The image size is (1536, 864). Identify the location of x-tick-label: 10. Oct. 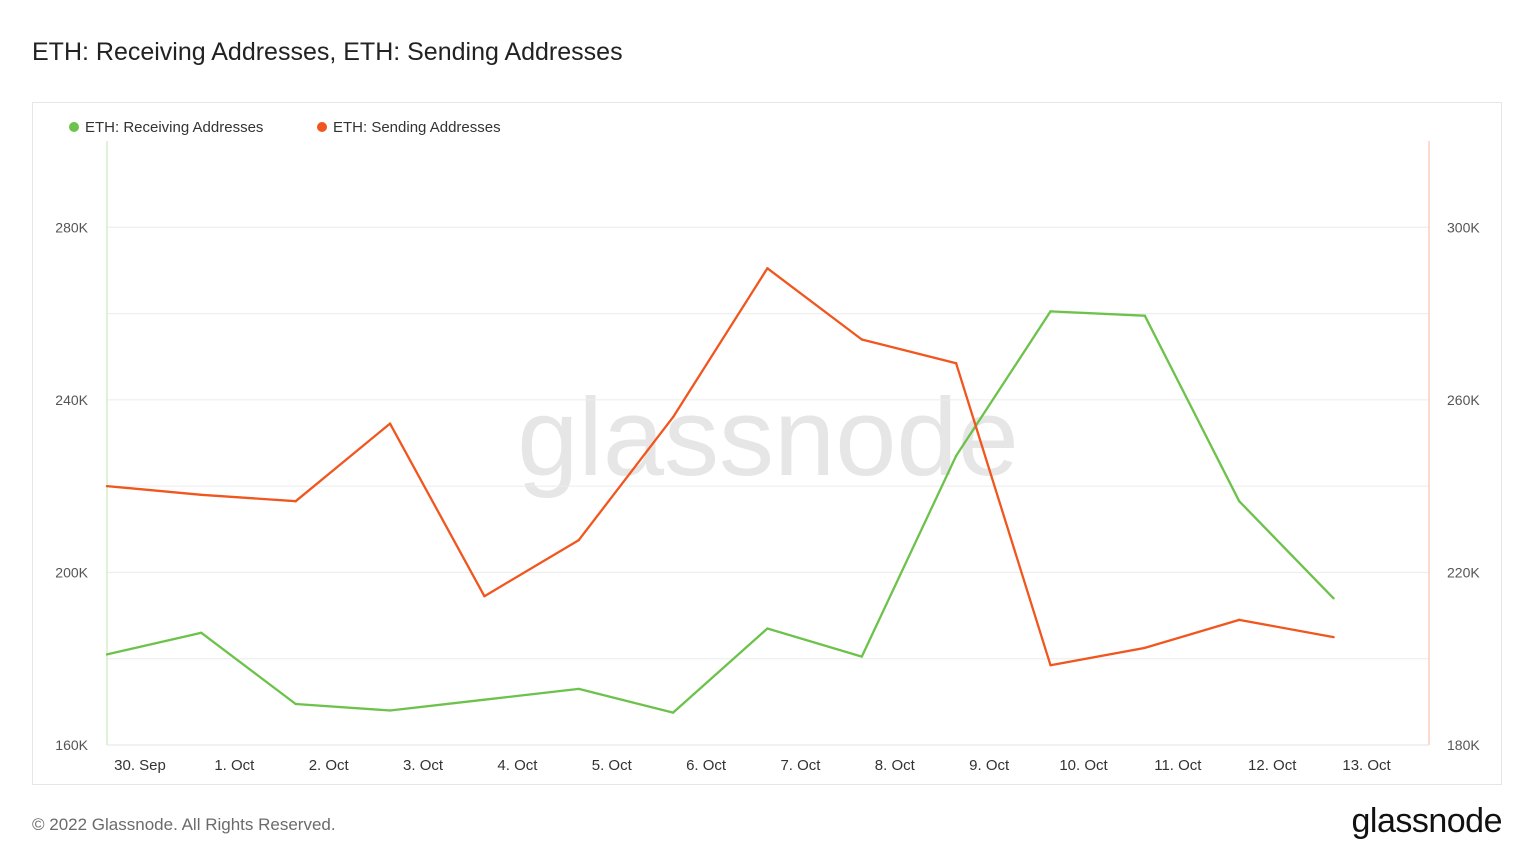
(1083, 765).